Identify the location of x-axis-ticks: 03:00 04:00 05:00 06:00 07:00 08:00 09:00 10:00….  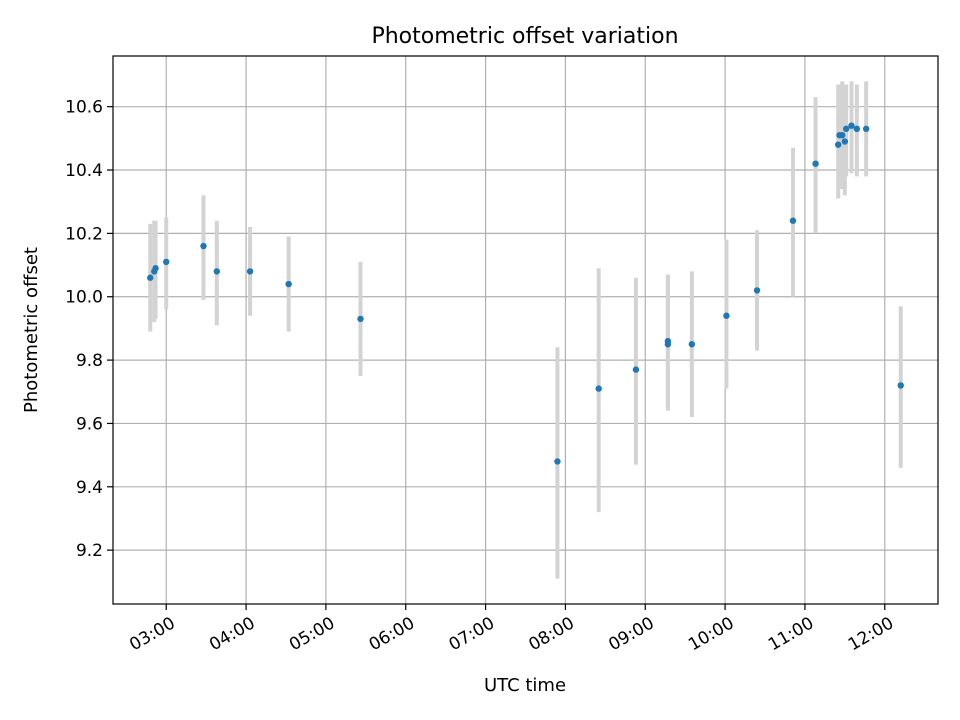
(511, 629).